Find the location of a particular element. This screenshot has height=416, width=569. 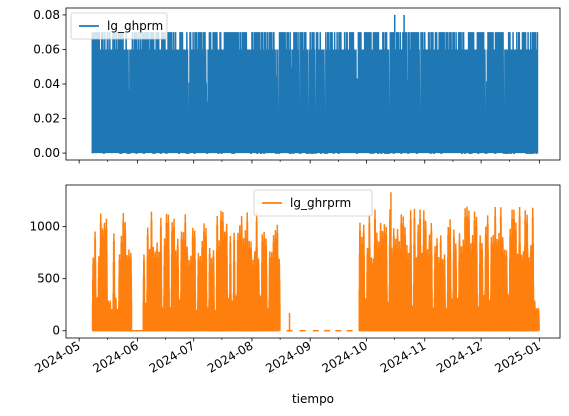

bottom-legend: lg_ghrprm is located at coordinates (313, 203).